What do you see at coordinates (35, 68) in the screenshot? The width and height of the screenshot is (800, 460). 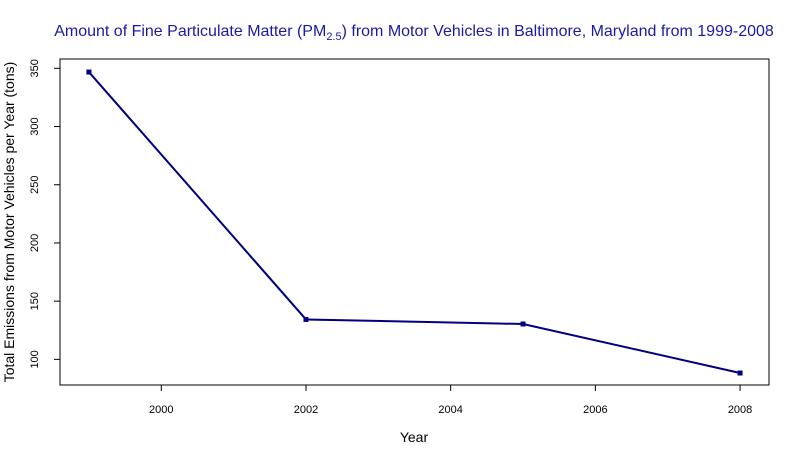 I see `y-tick-label: 350` at bounding box center [35, 68].